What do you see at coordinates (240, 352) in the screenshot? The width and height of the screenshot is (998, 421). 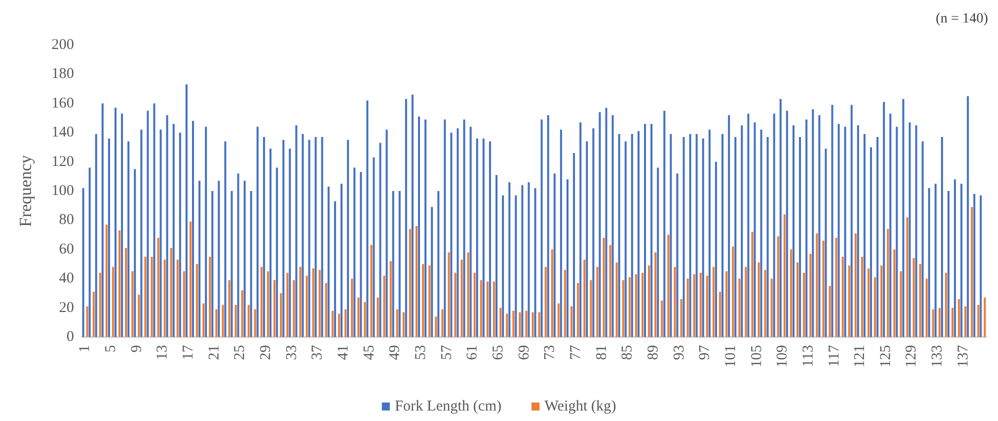 I see `x-tick-label: 25` at bounding box center [240, 352].